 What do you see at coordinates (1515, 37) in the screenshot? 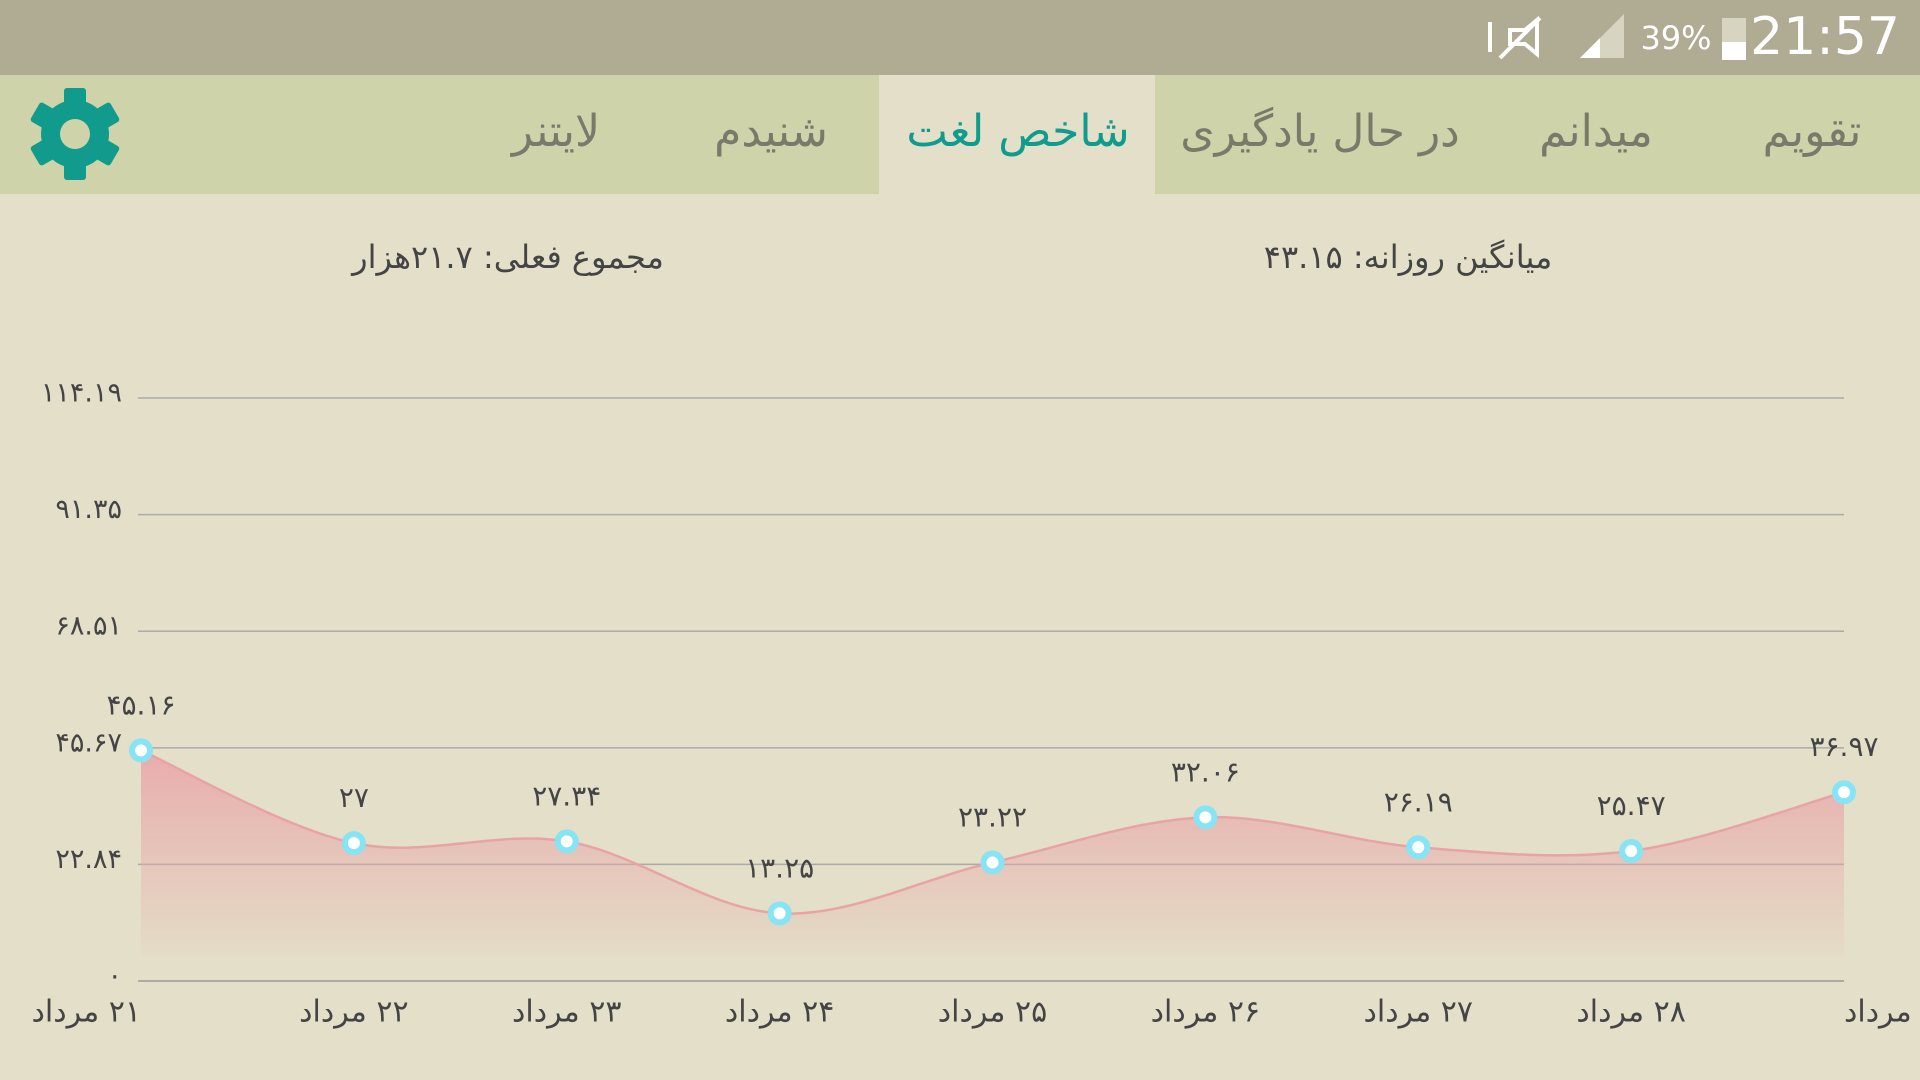
I see `mute-icon` at bounding box center [1515, 37].